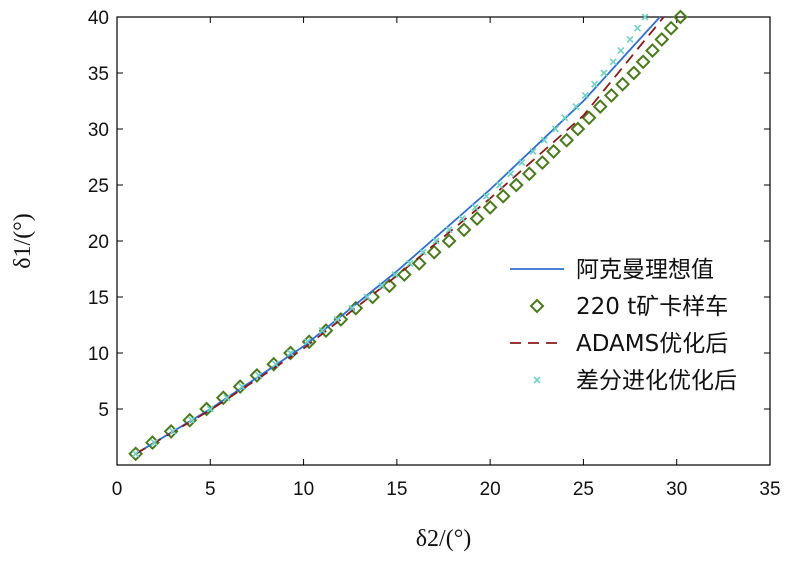 The height and width of the screenshot is (563, 800). What do you see at coordinates (652, 344) in the screenshot?
I see `legend-label: ADAMS优化后` at bounding box center [652, 344].